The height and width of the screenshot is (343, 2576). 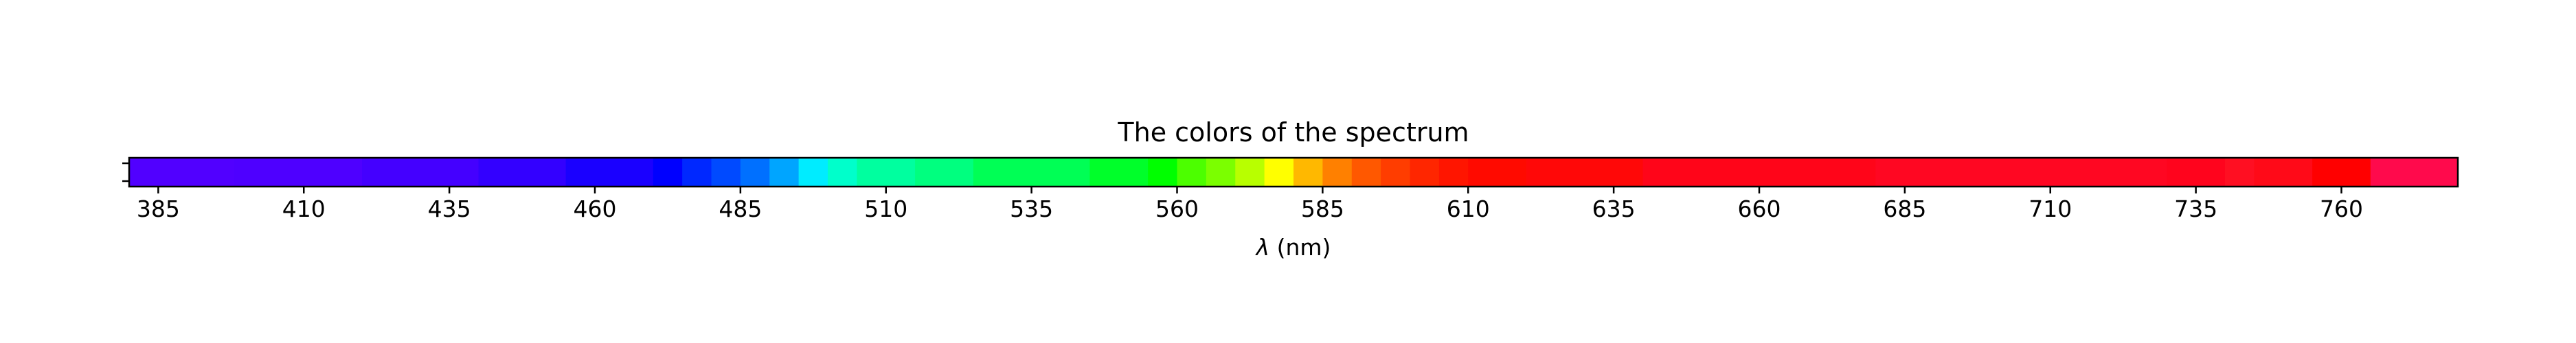 What do you see at coordinates (885, 209) in the screenshot?
I see `x-tick-label-510: 510` at bounding box center [885, 209].